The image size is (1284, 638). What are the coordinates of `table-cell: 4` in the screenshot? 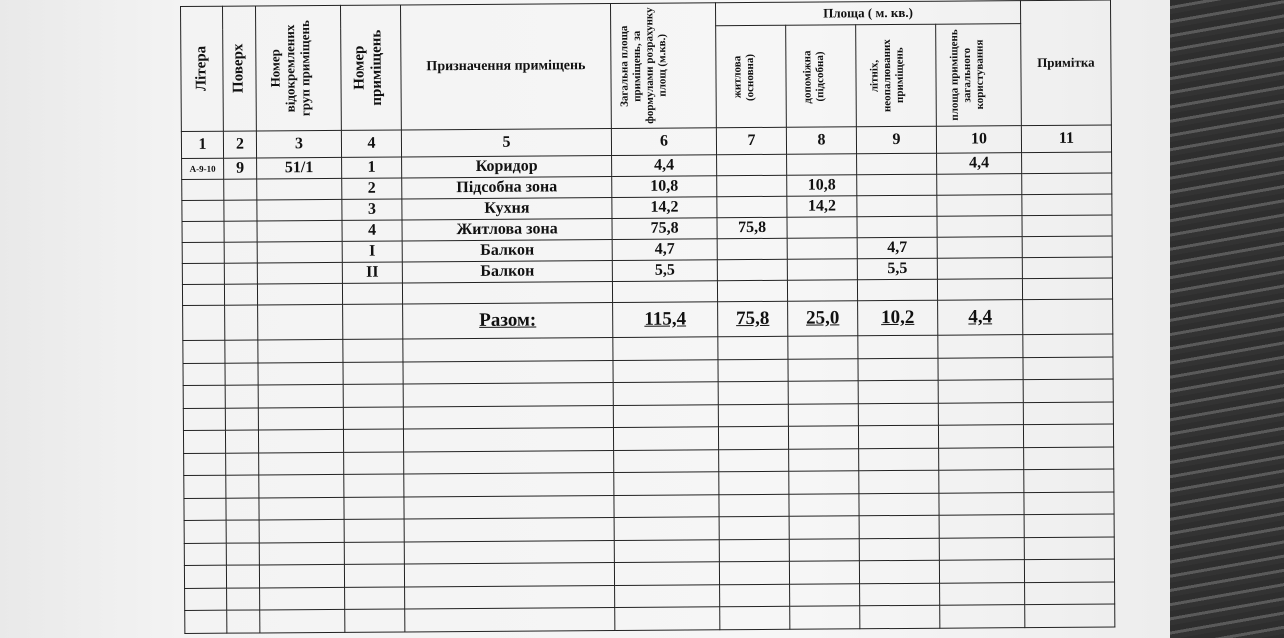 It's located at (372, 230).